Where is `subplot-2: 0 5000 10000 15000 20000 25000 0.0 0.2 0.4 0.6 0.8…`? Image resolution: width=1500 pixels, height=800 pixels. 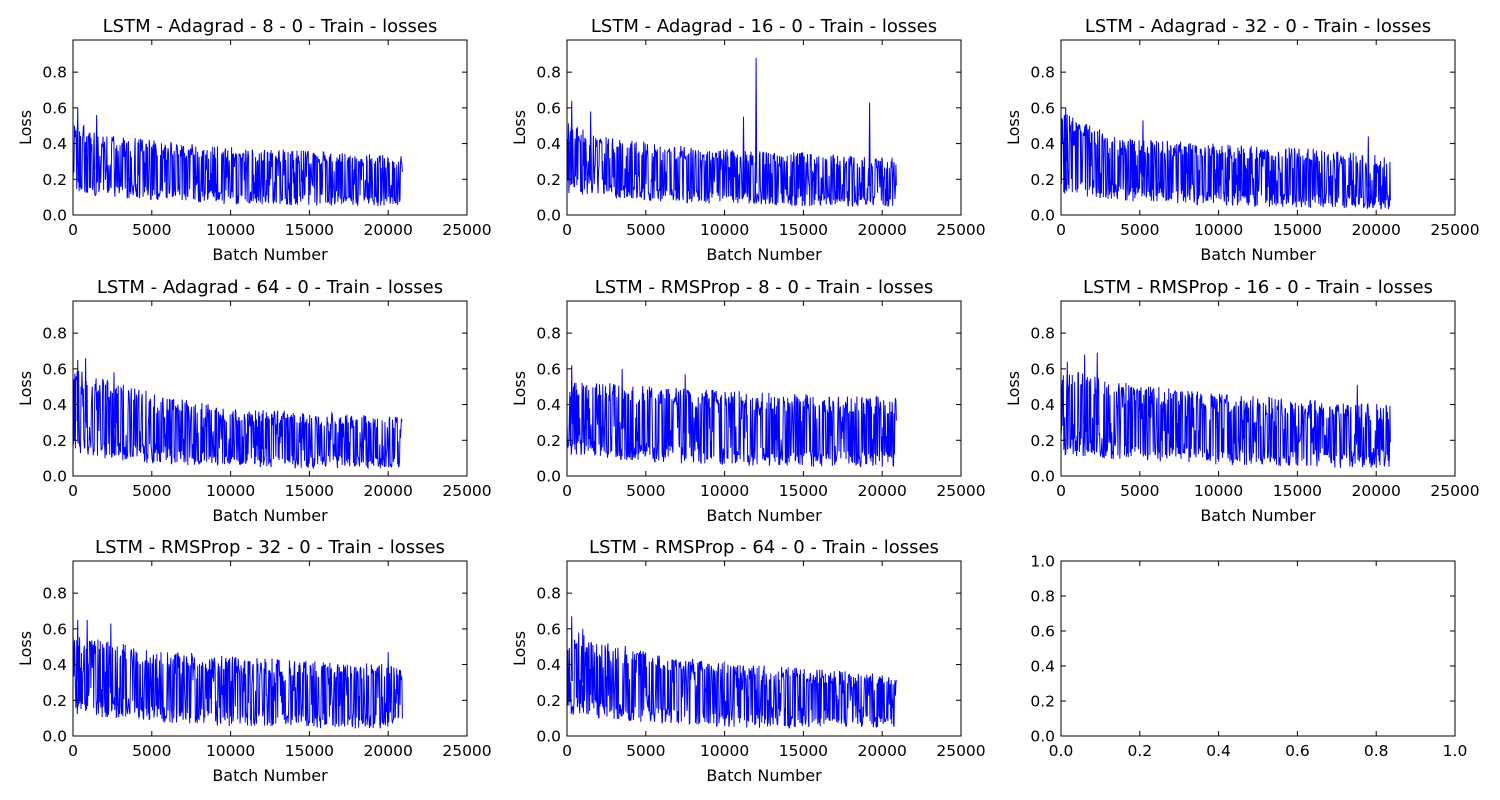
subplot-2: 0 5000 10000 15000 20000 25000 0.0 0.2 0.4 0.6 0.8… is located at coordinates (748, 140).